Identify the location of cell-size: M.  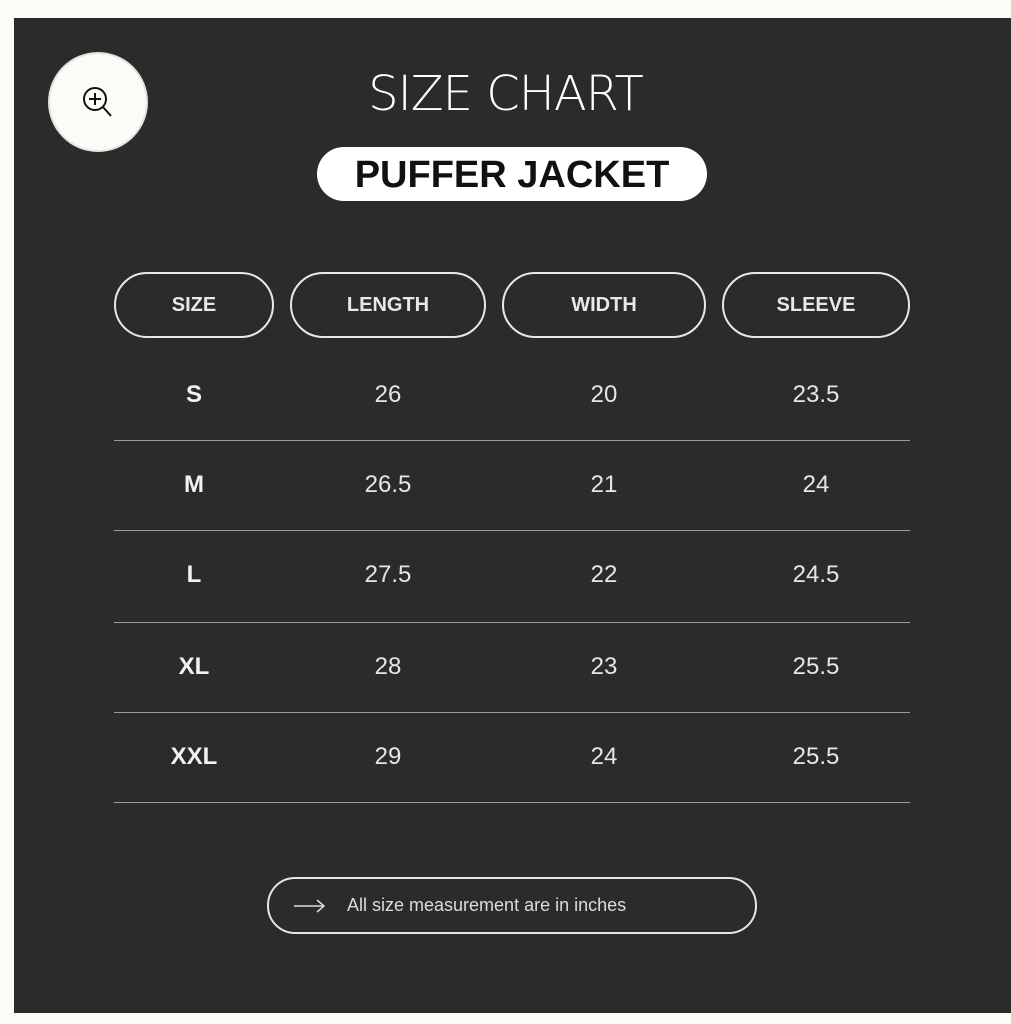
(194, 484).